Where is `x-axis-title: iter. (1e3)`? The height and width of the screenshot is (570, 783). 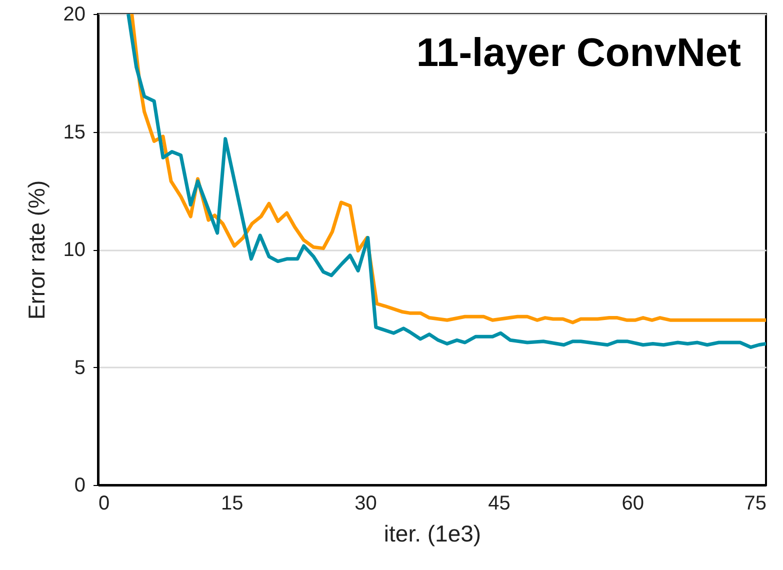
x-axis-title: iter. (1e3) is located at coordinates (433, 533).